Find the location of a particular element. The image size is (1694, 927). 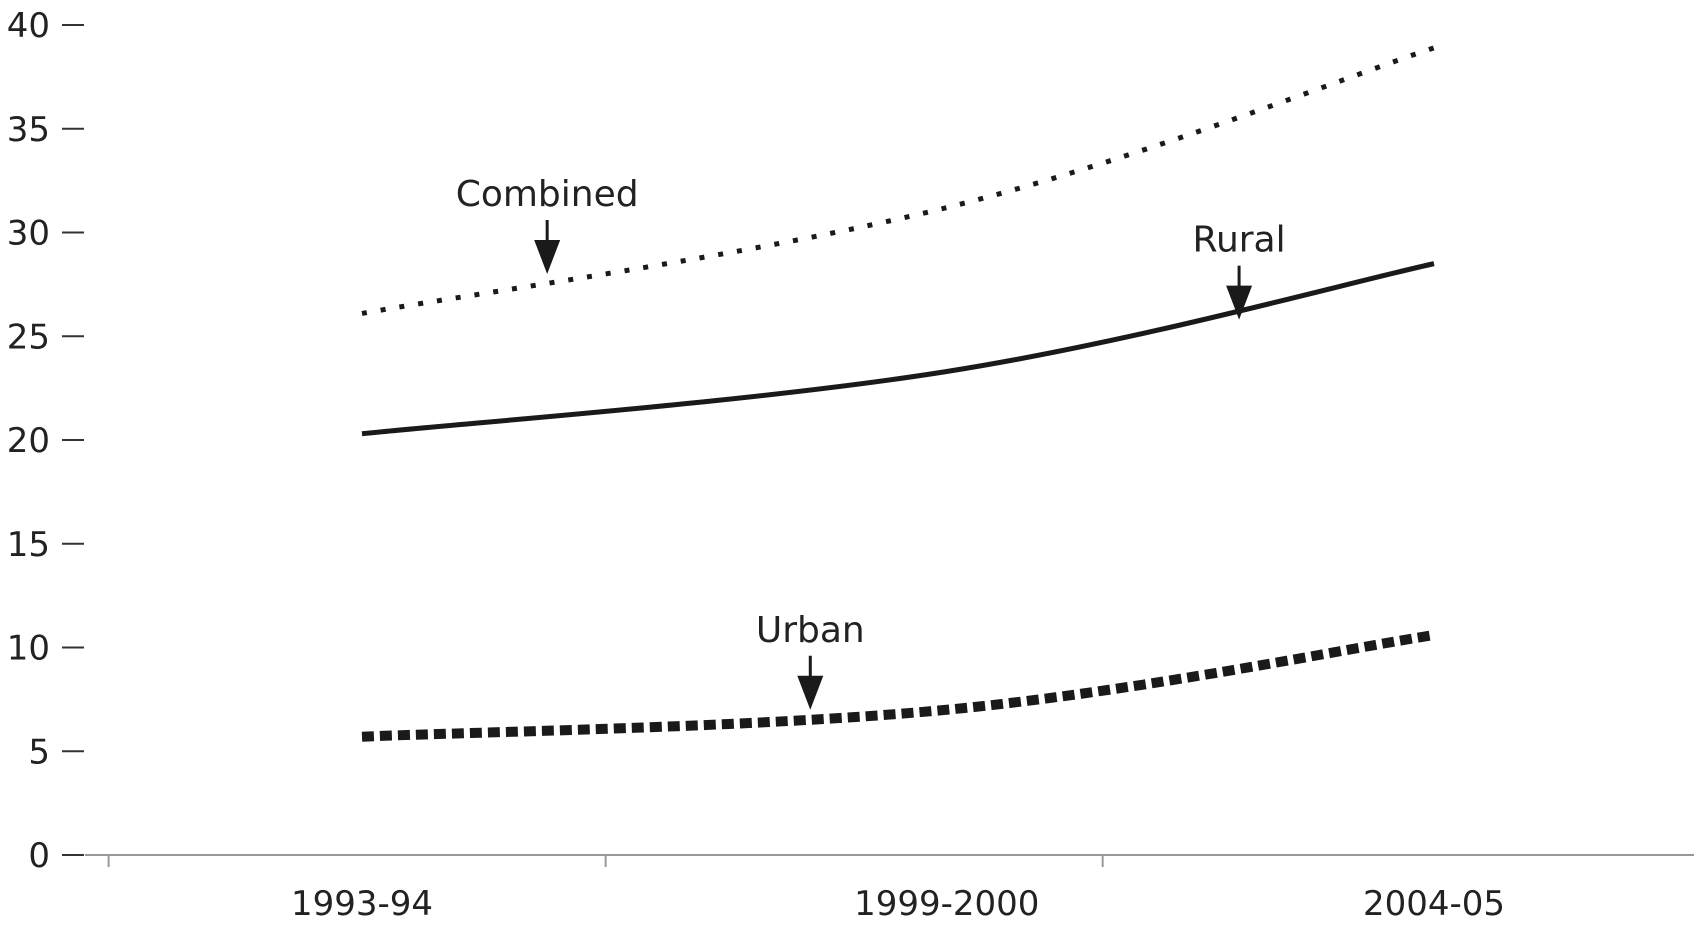

series-line-urban is located at coordinates (898, 686).